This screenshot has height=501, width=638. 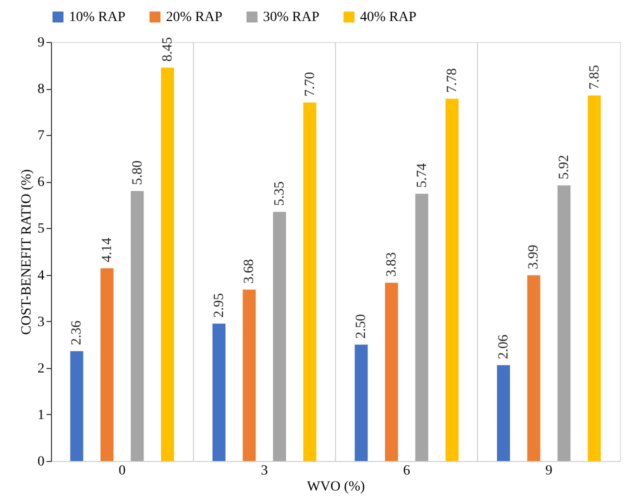 What do you see at coordinates (41, 415) in the screenshot?
I see `y-tick-label: 1` at bounding box center [41, 415].